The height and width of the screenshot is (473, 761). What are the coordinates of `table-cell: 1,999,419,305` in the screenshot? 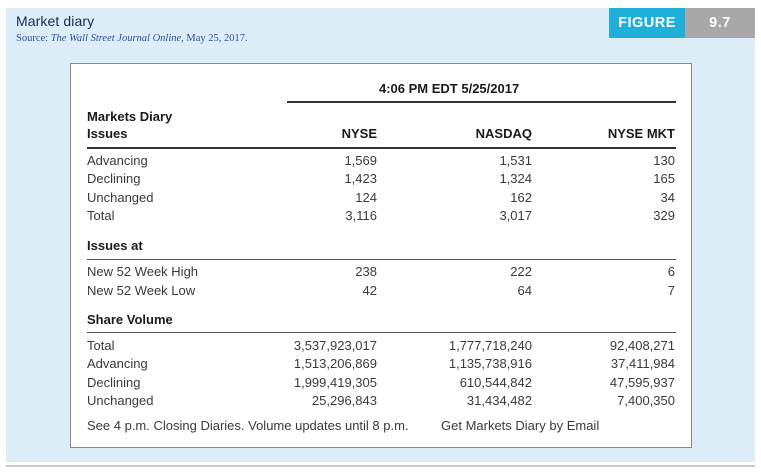 It's located at (335, 382).